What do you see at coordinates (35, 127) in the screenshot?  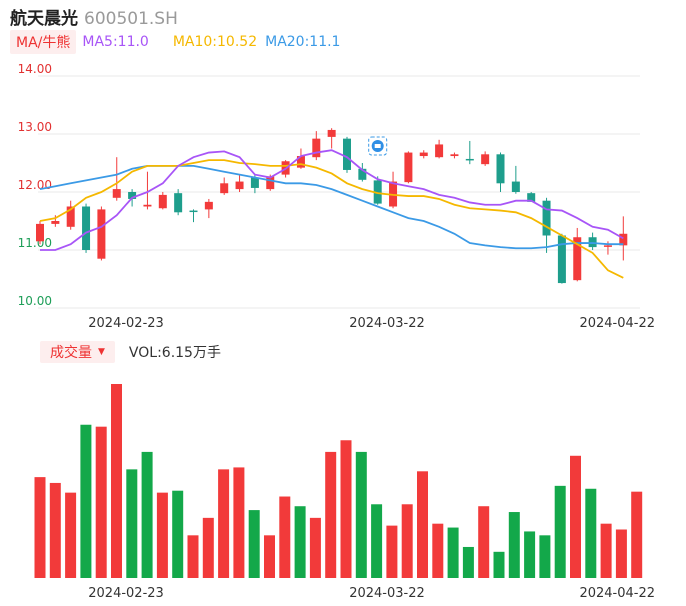 I see `y-tick-label: 13.00` at bounding box center [35, 127].